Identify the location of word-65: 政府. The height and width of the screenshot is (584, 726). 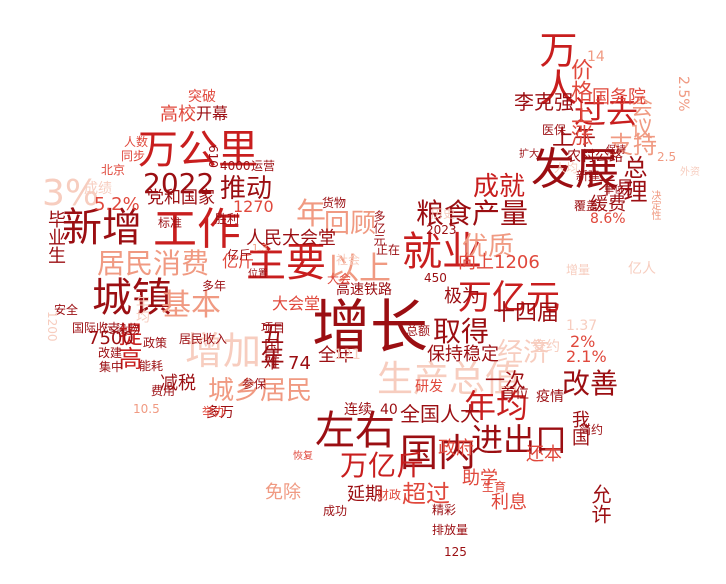
(456, 448).